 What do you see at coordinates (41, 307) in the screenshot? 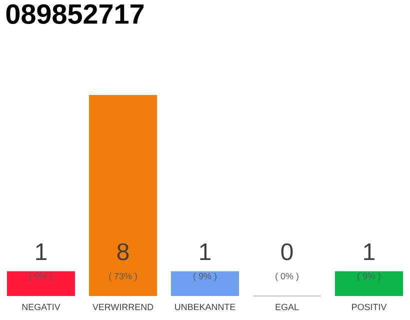
I see `x-tick-label: NEGATIV` at bounding box center [41, 307].